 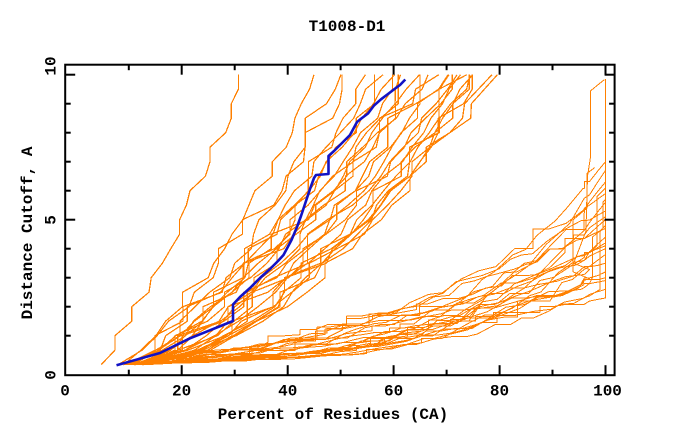 What do you see at coordinates (52, 65) in the screenshot?
I see `svg-text: 10` at bounding box center [52, 65].